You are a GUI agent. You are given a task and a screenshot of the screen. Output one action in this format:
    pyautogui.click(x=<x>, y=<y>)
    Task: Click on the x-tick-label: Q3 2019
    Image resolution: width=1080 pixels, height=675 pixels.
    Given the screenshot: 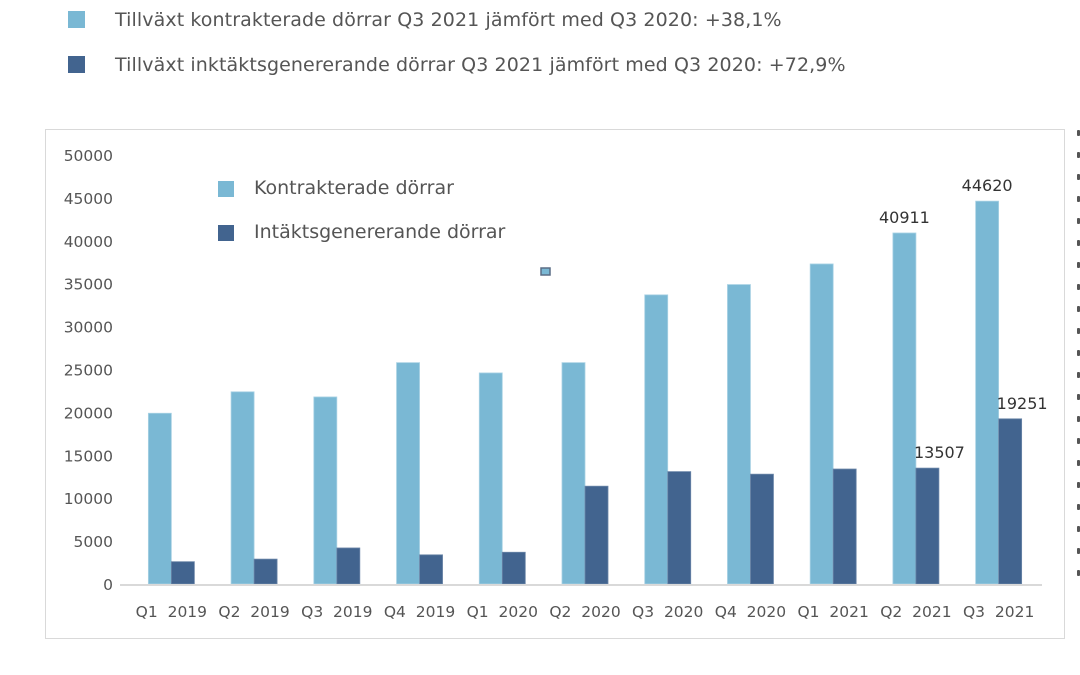 What is the action you would take?
    pyautogui.click(x=336, y=612)
    